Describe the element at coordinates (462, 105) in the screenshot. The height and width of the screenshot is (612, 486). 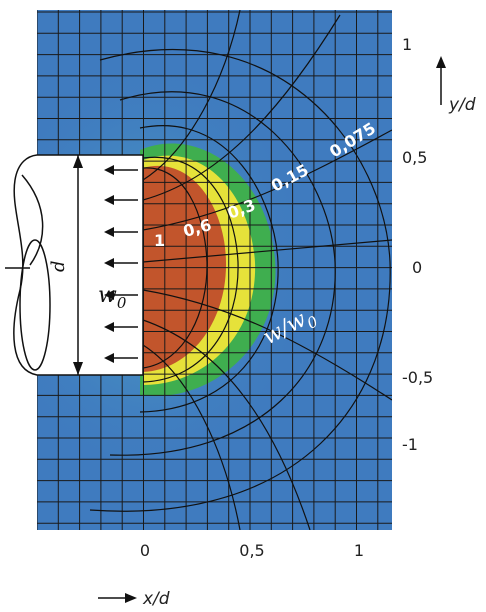
I see `y-axis-label: y/d` at that location.